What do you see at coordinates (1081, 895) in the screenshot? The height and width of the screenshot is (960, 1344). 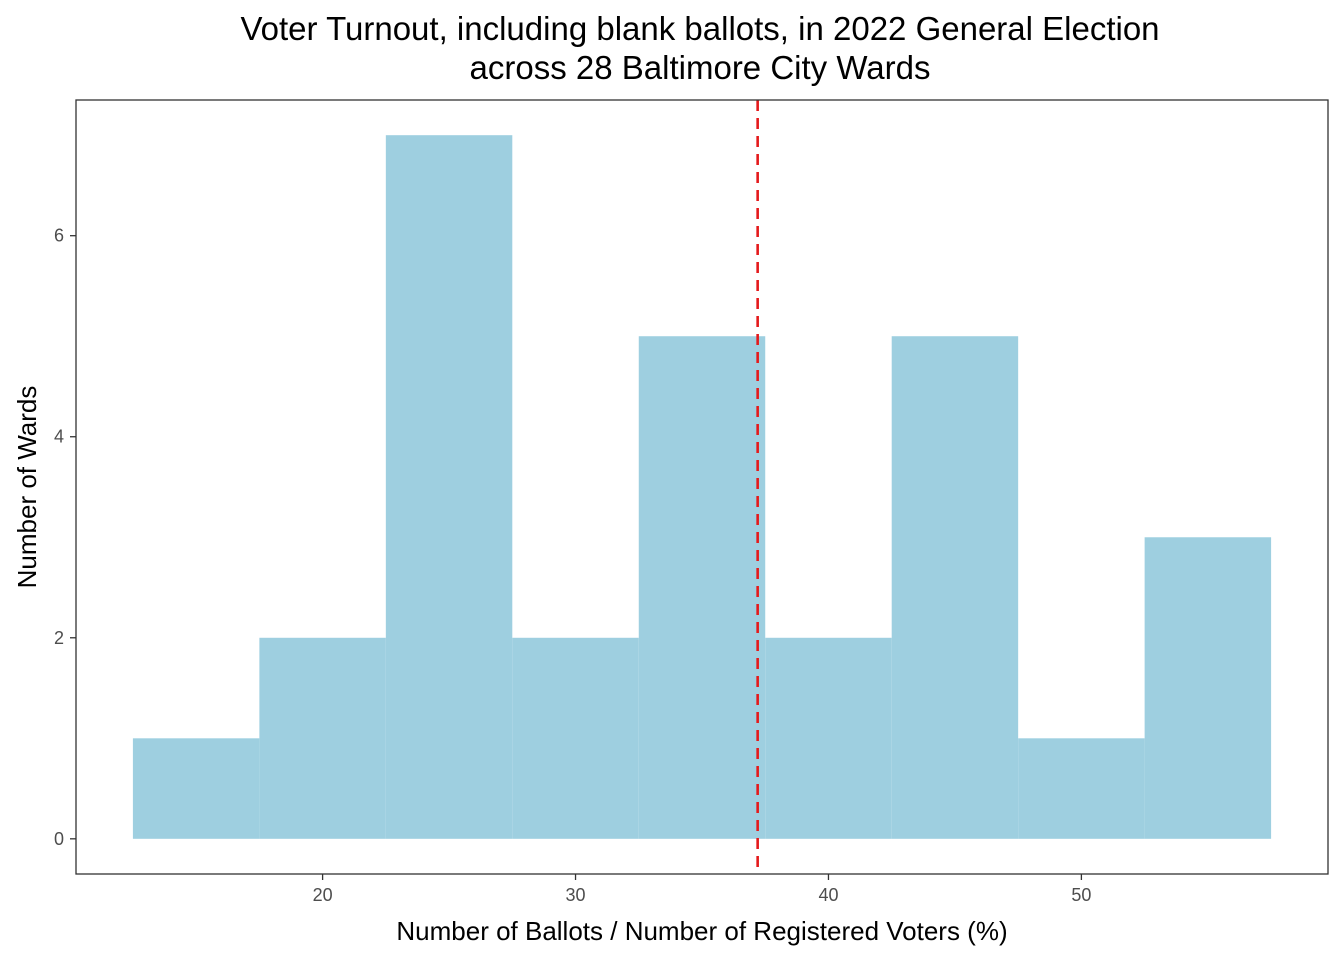 I see `x-tick-label: 50` at bounding box center [1081, 895].